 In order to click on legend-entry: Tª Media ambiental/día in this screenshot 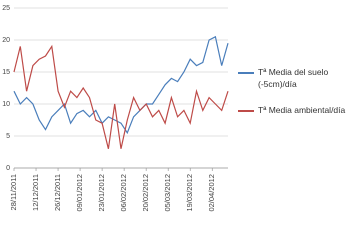, I will do `click(294, 110)`.